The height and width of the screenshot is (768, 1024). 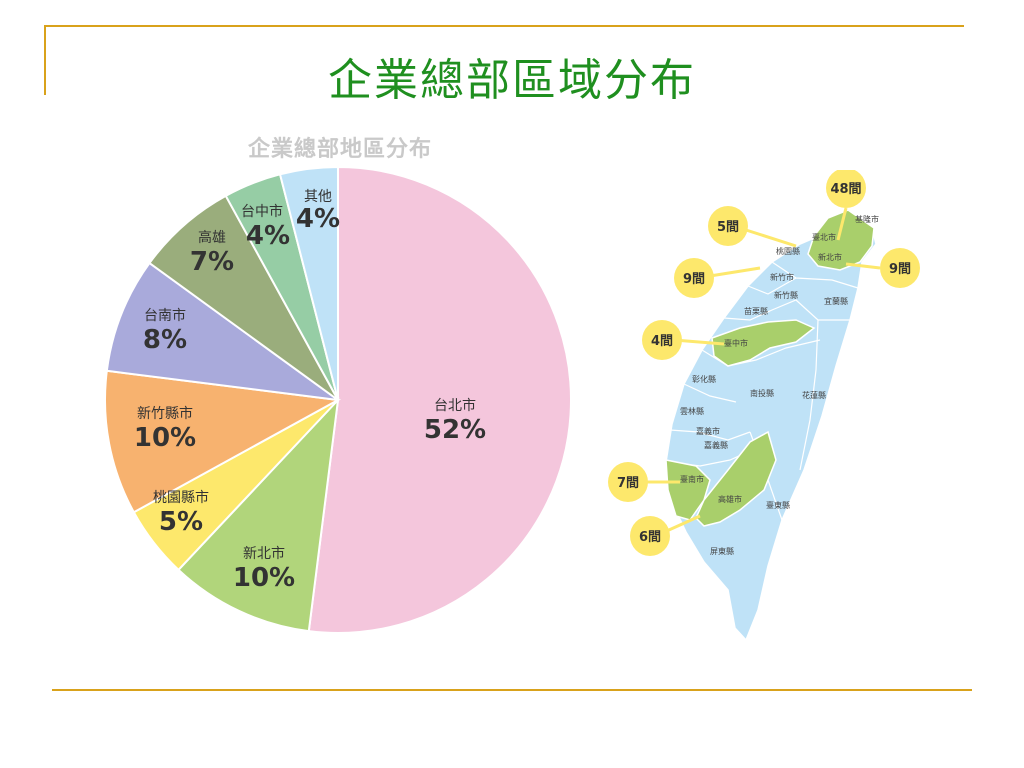 I want to click on bottom-rule, so click(x=512, y=690).